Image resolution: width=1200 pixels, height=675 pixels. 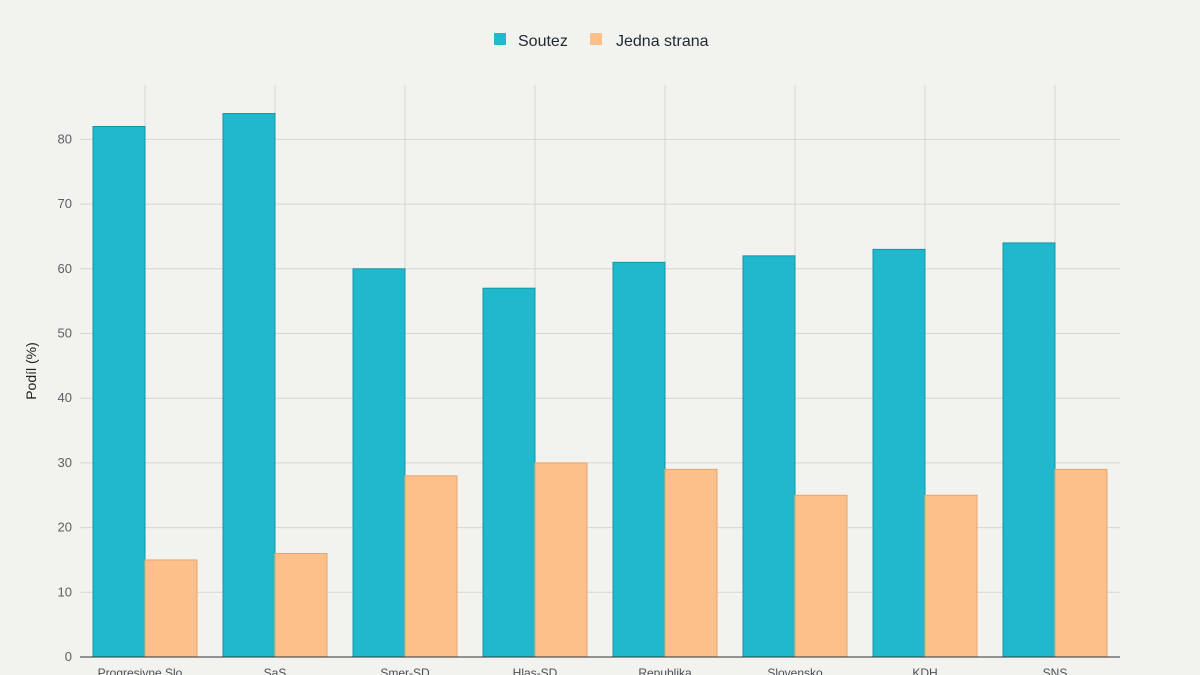 What do you see at coordinates (543, 41) in the screenshot?
I see `legend-label-soutez: Soutez` at bounding box center [543, 41].